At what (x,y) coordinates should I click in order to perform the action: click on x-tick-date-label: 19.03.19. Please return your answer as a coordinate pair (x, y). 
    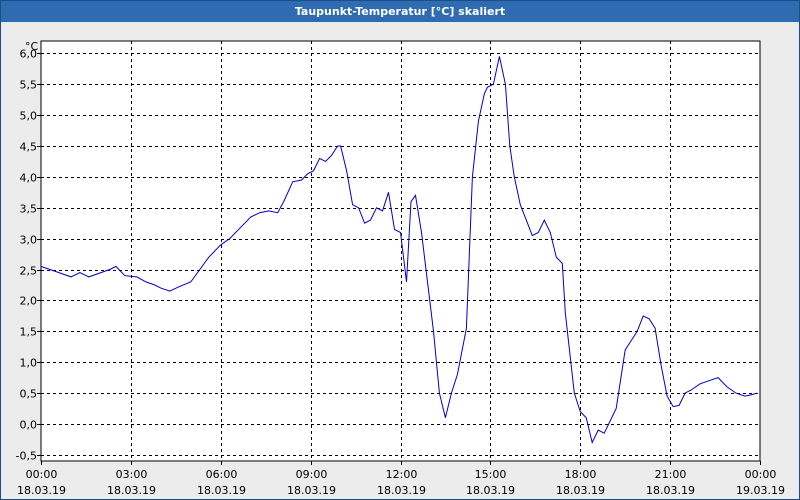
    Looking at the image, I should click on (760, 490).